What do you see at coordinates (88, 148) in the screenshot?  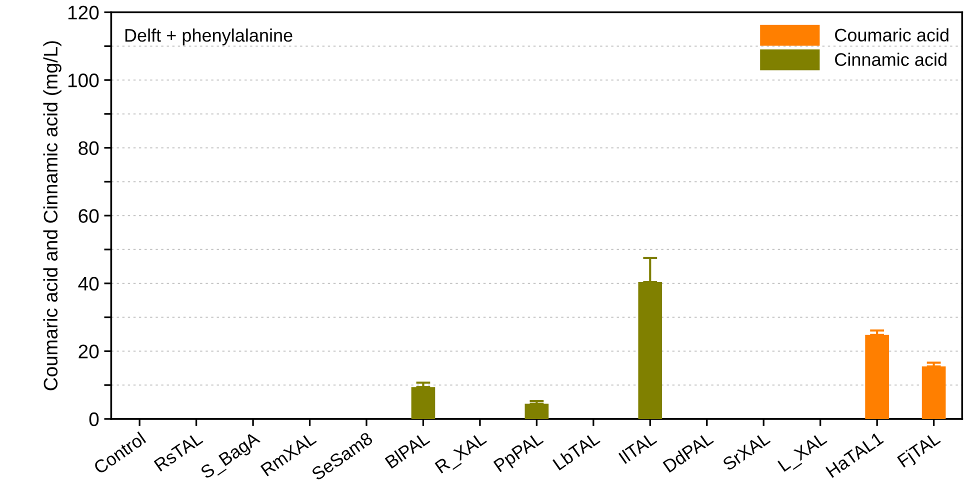 I see `y-tick-label: 80` at bounding box center [88, 148].